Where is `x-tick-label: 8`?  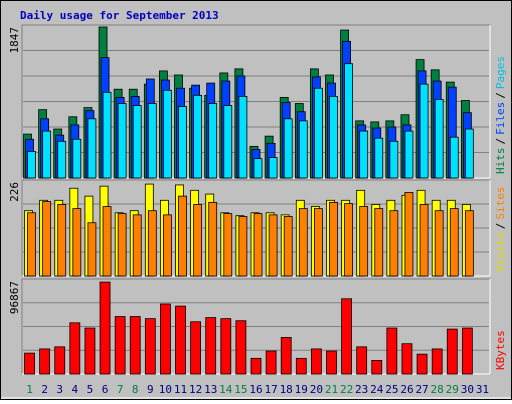 x-tick-label: 8 is located at coordinates (135, 389).